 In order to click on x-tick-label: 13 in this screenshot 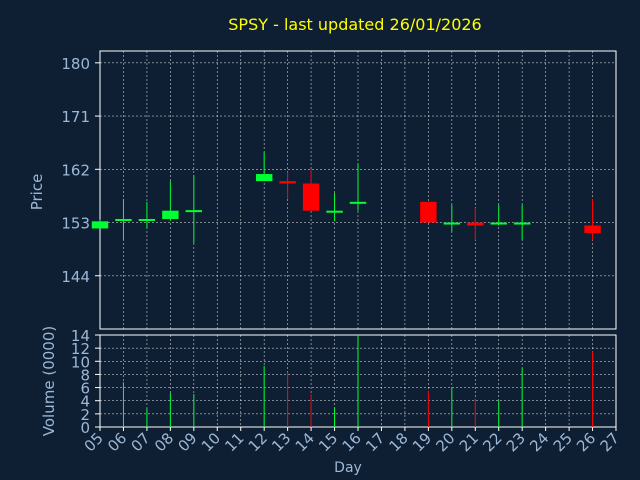, I will do `click(281, 442)`.